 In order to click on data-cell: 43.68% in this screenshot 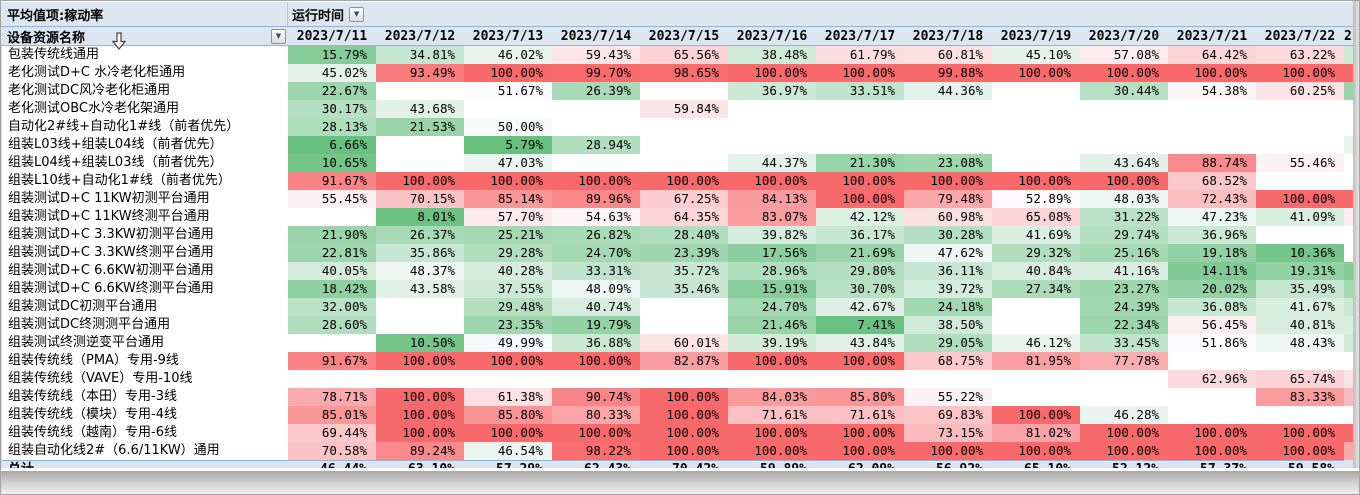, I will do `click(420, 109)`.